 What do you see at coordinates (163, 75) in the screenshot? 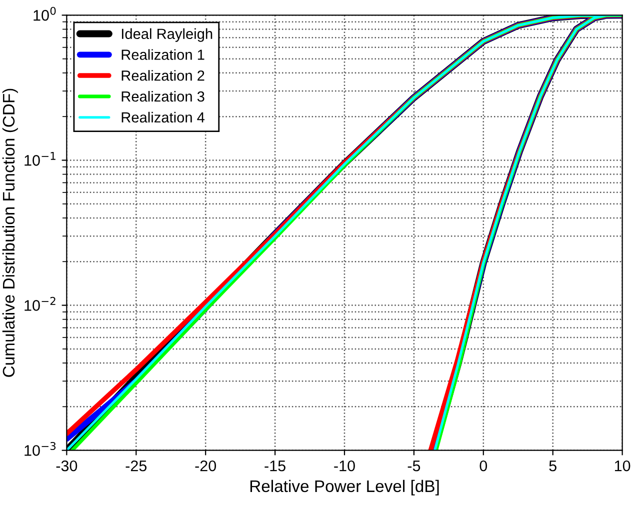
I see `legend-label: Realization 2` at bounding box center [163, 75].